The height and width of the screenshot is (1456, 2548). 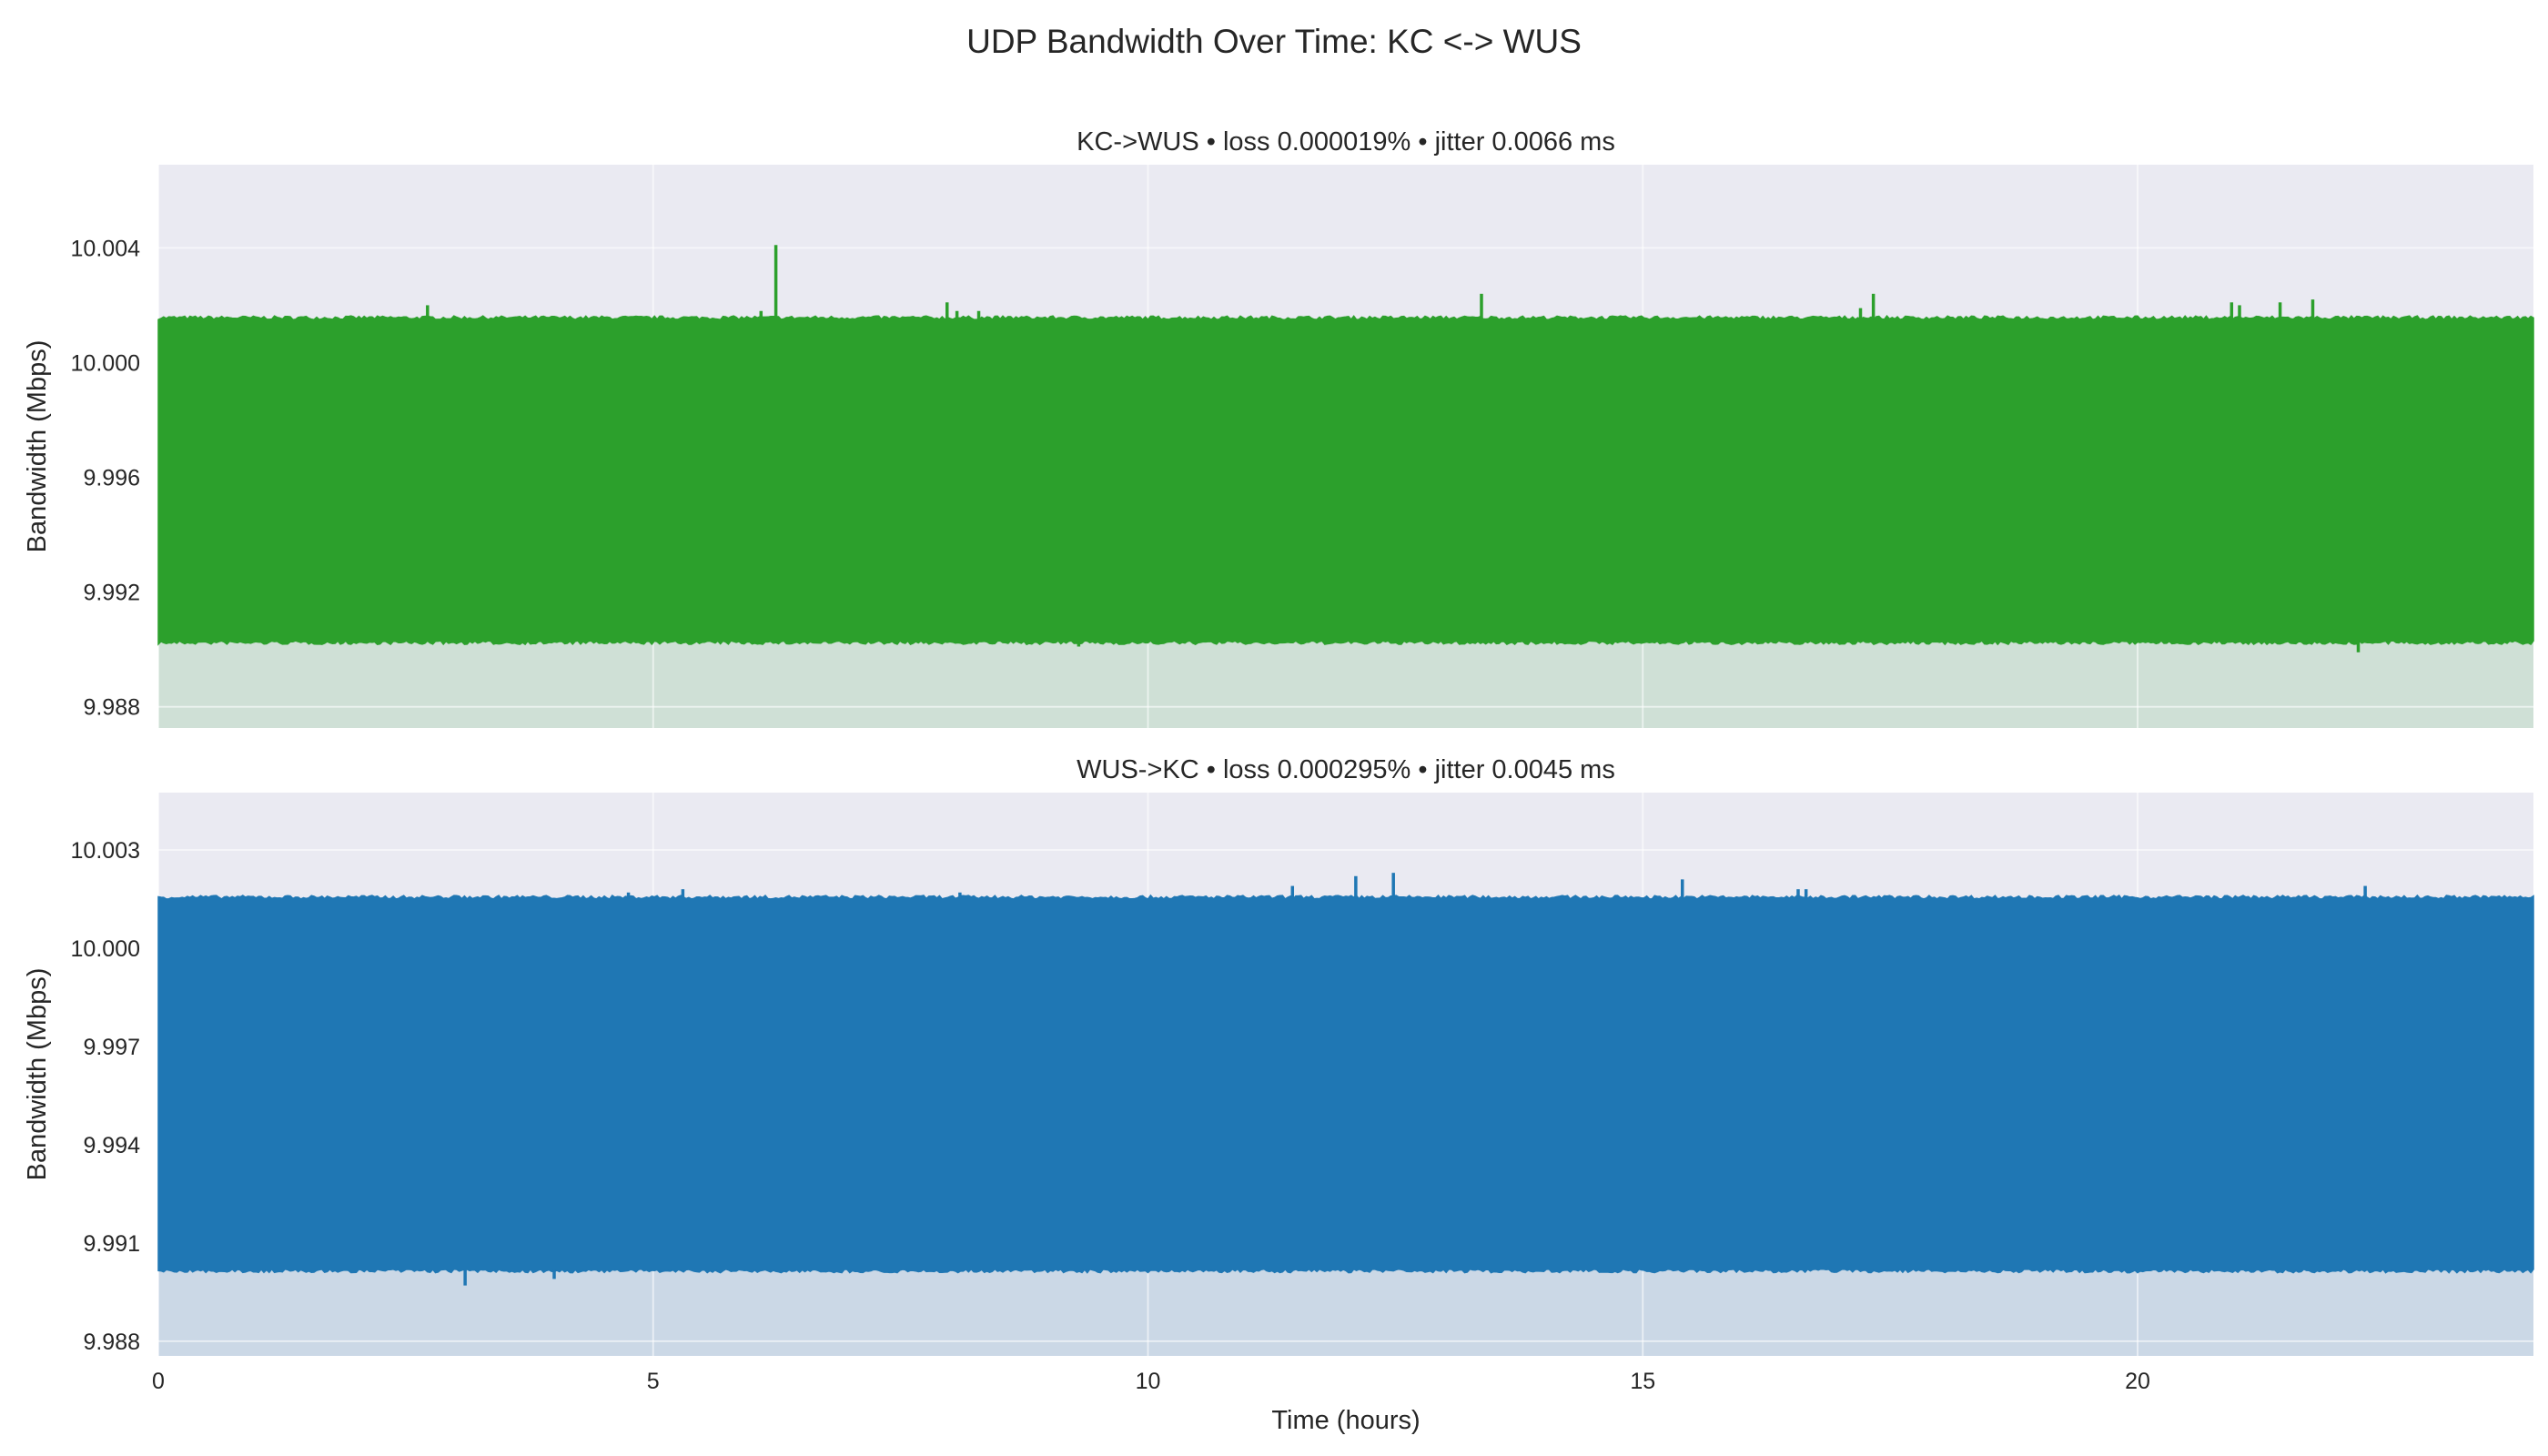 What do you see at coordinates (106, 851) in the screenshot?
I see `y-tick-label: 10.003` at bounding box center [106, 851].